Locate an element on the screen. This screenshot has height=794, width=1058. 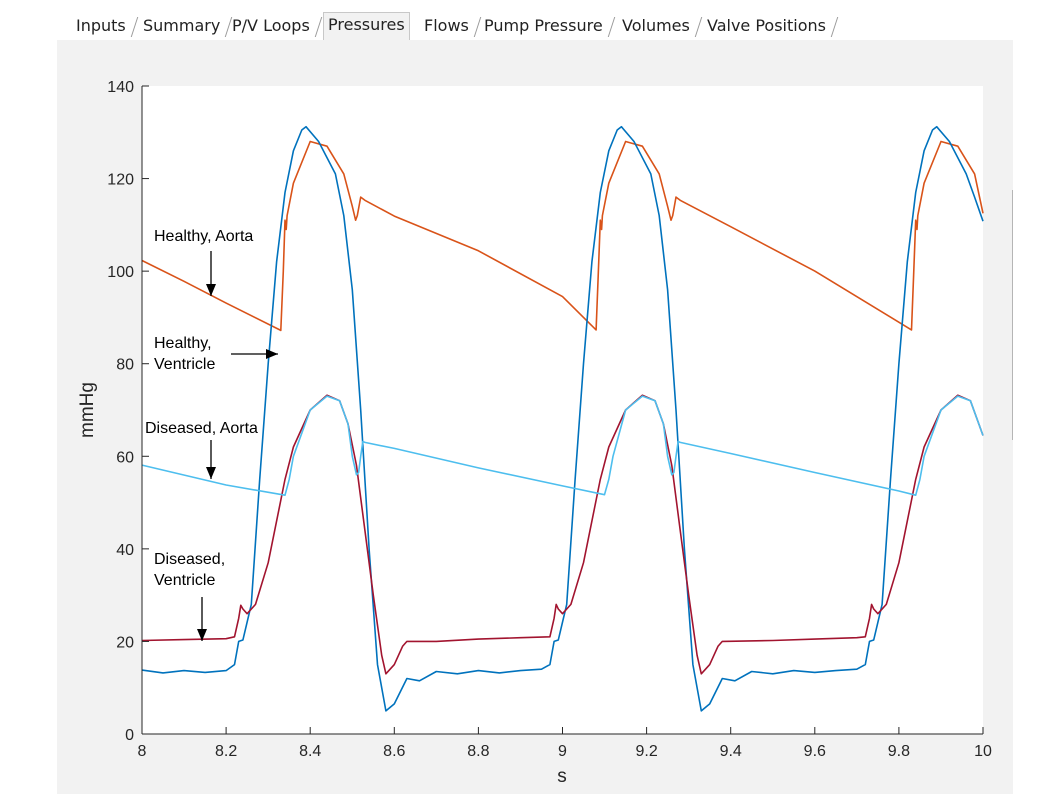
x-tick-label: 8.6 is located at coordinates (394, 751).